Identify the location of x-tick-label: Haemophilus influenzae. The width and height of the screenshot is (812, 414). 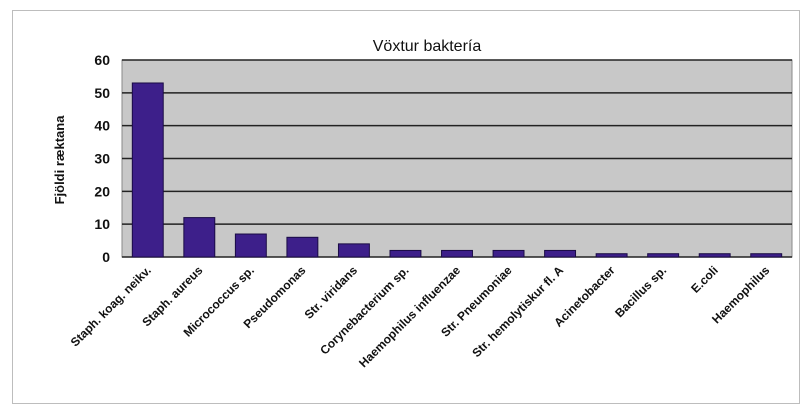
(409, 316).